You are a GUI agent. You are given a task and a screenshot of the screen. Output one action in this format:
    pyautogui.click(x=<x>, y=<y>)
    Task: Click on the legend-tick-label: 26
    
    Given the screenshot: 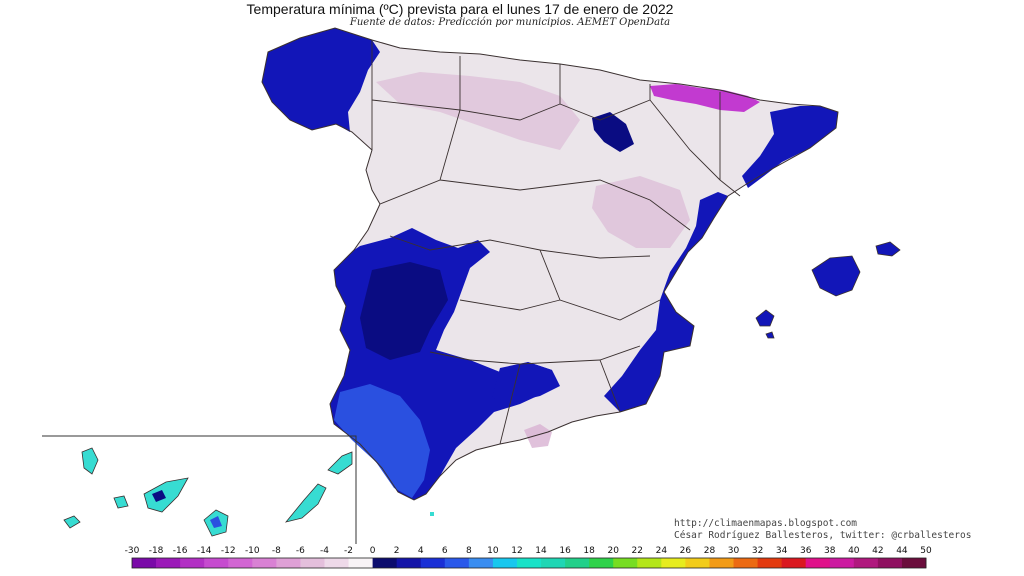 What is the action you would take?
    pyautogui.click(x=686, y=551)
    